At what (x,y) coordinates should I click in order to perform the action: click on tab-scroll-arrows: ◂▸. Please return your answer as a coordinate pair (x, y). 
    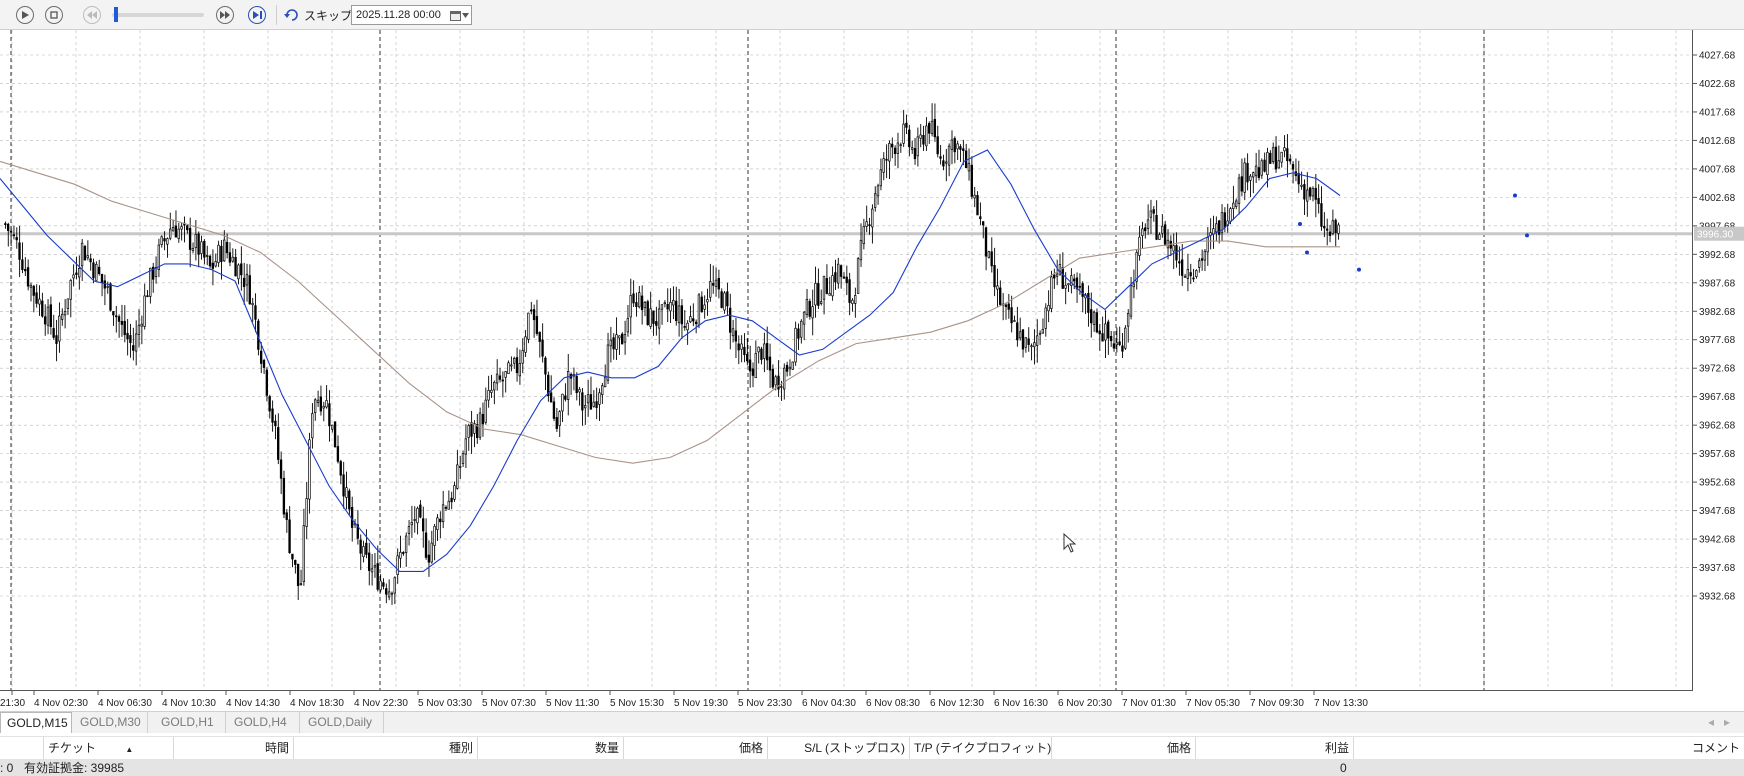
    Looking at the image, I should click on (1724, 722).